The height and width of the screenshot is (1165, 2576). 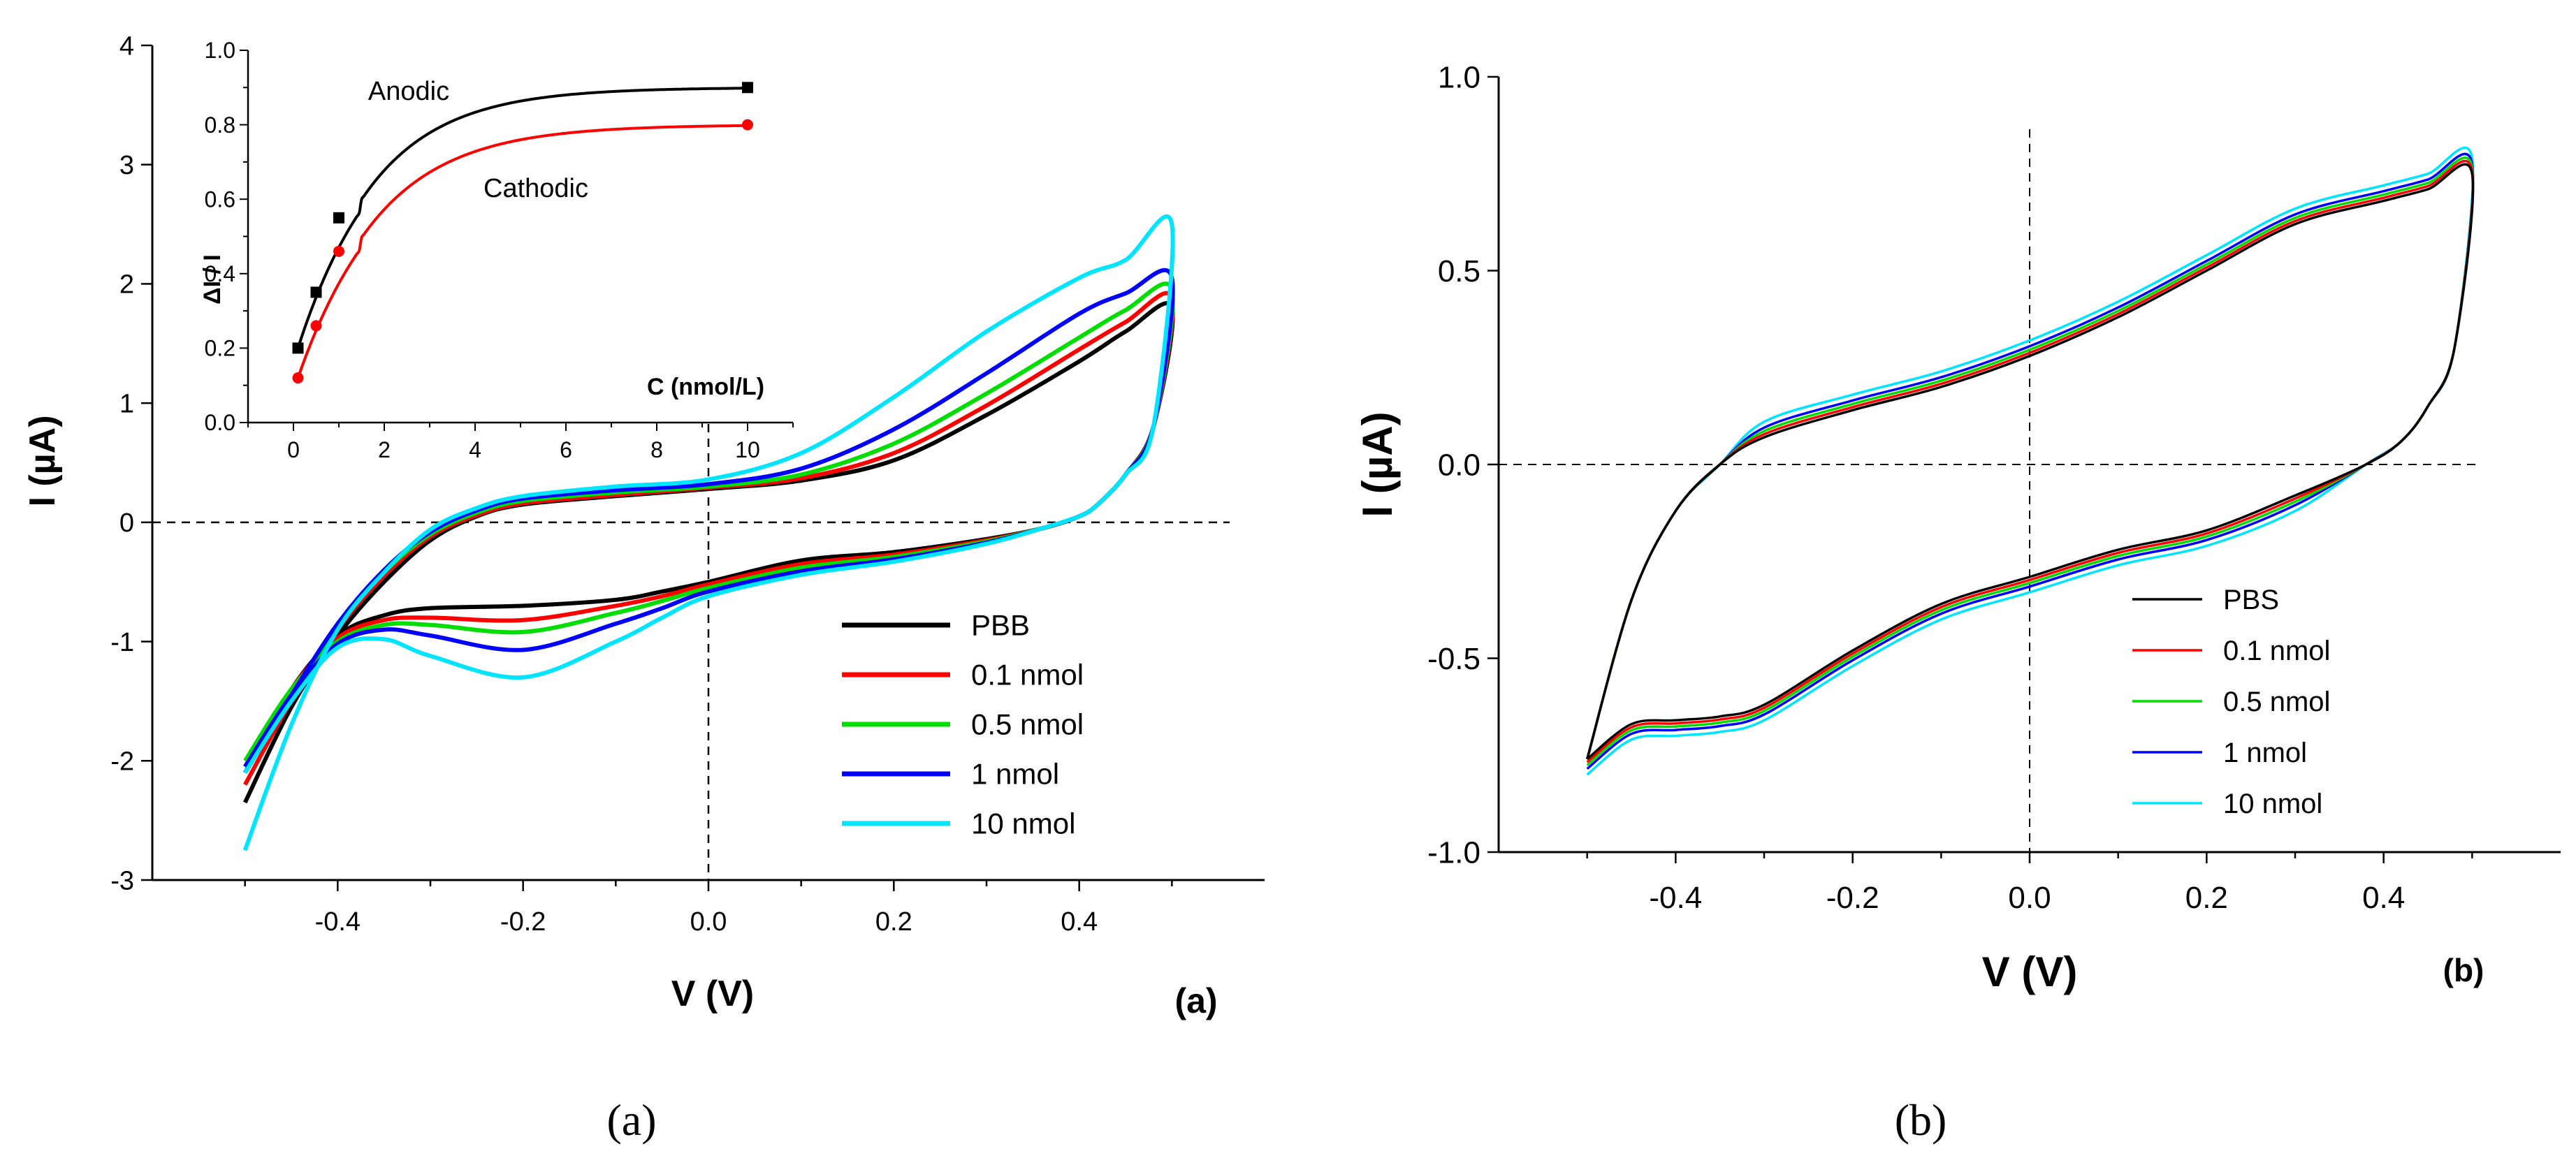 What do you see at coordinates (2251, 600) in the screenshot?
I see `legend-label: PBS` at bounding box center [2251, 600].